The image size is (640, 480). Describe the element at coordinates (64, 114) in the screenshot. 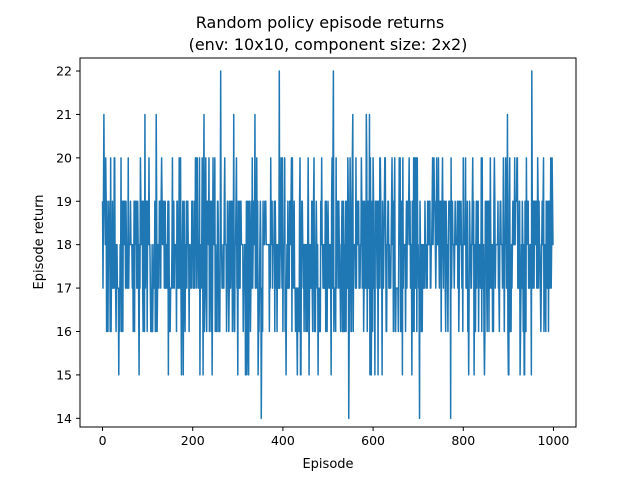

I see `y-tick-label: 21` at that location.